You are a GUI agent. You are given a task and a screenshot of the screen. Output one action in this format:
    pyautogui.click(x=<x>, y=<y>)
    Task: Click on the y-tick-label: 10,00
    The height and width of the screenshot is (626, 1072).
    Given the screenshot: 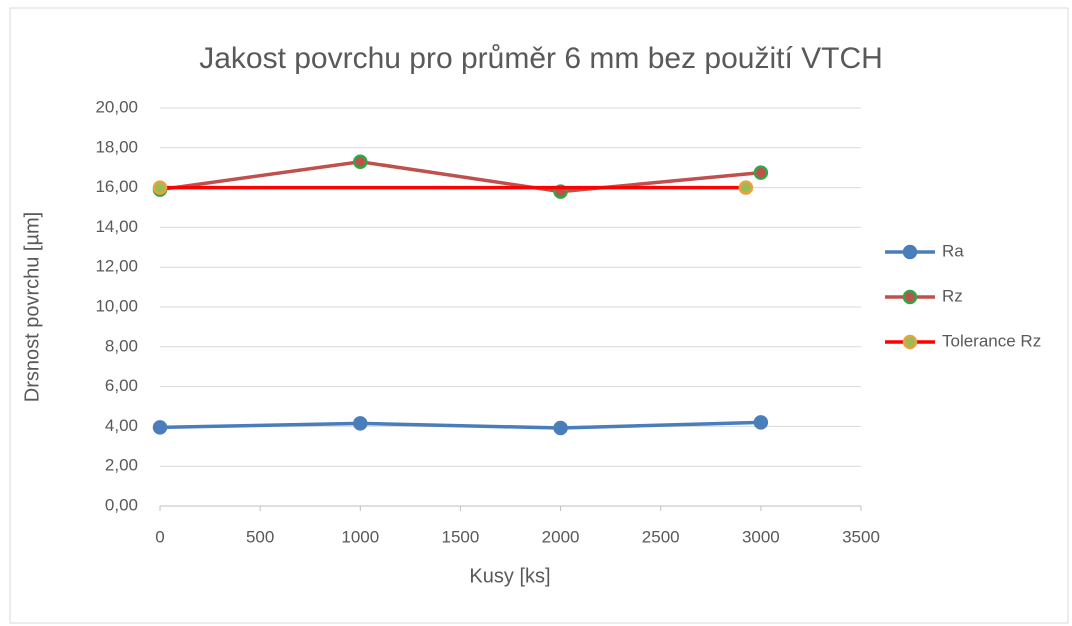 What is the action you would take?
    pyautogui.click(x=116, y=305)
    